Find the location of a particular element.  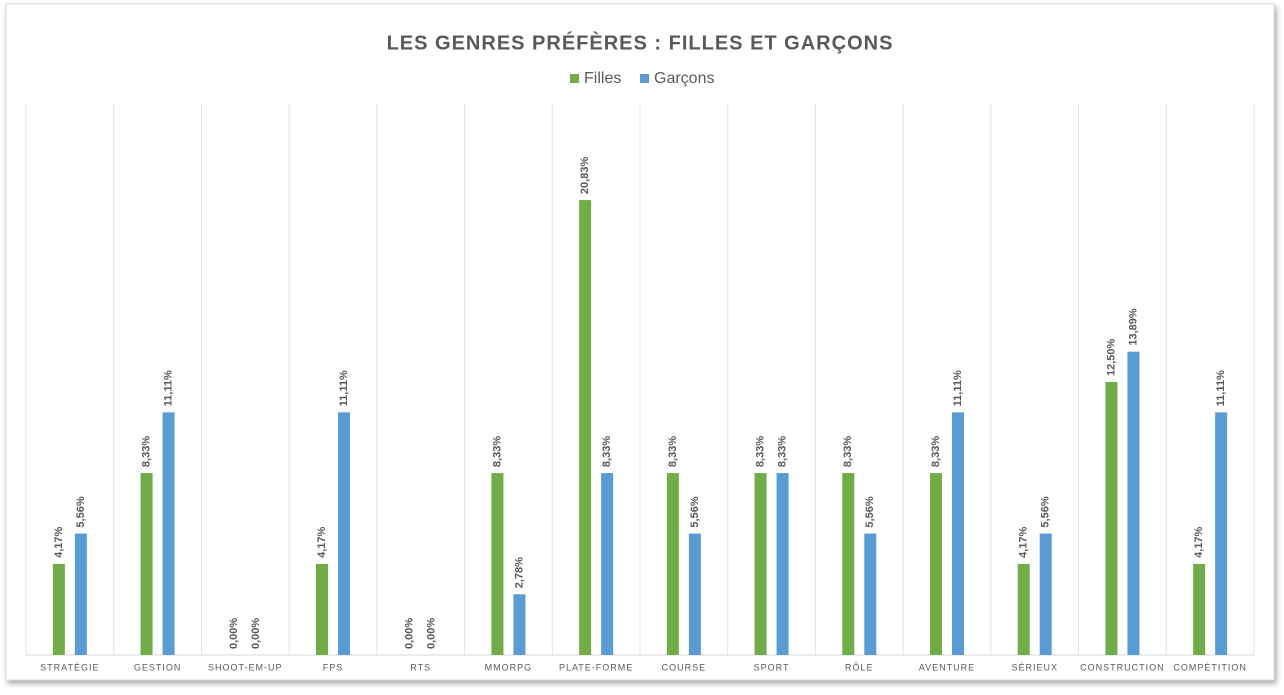

x-tick-label: COURSE is located at coordinates (684, 667).